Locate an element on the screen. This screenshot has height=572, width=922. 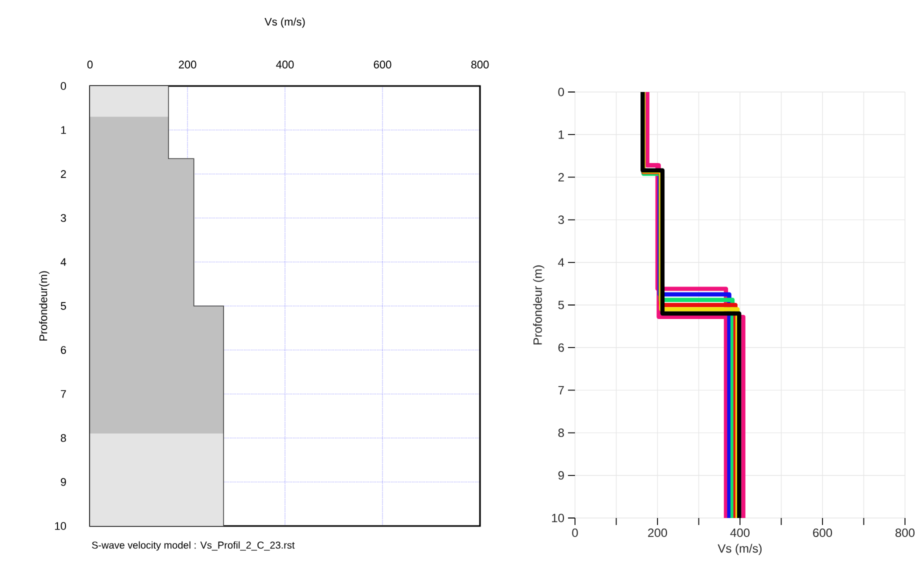
text: S-wave velocity model : Vs_Profil_2_C_23.rst is located at coordinates (193, 546).